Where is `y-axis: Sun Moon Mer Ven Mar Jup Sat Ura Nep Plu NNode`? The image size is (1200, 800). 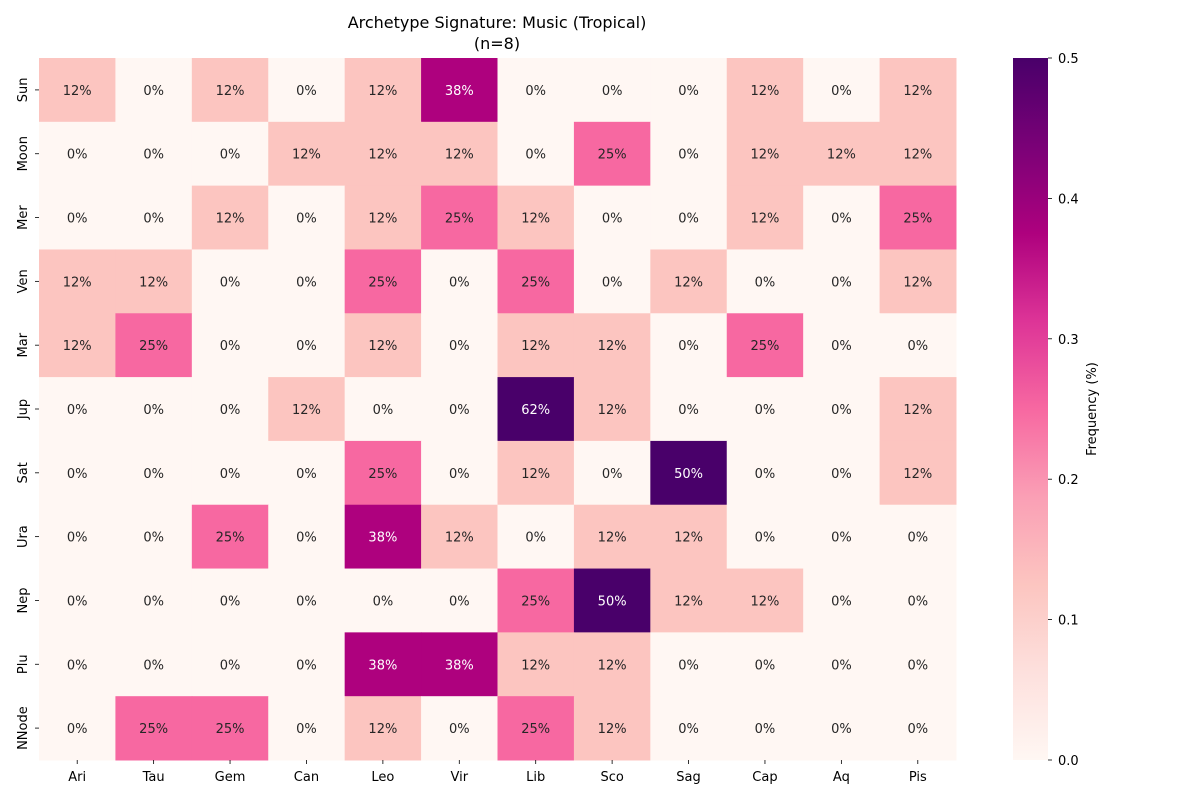
y-axis: Sun Moon Mer Ven Mar Jup Sat Ura Nep Plu NNode is located at coordinates (27, 414).